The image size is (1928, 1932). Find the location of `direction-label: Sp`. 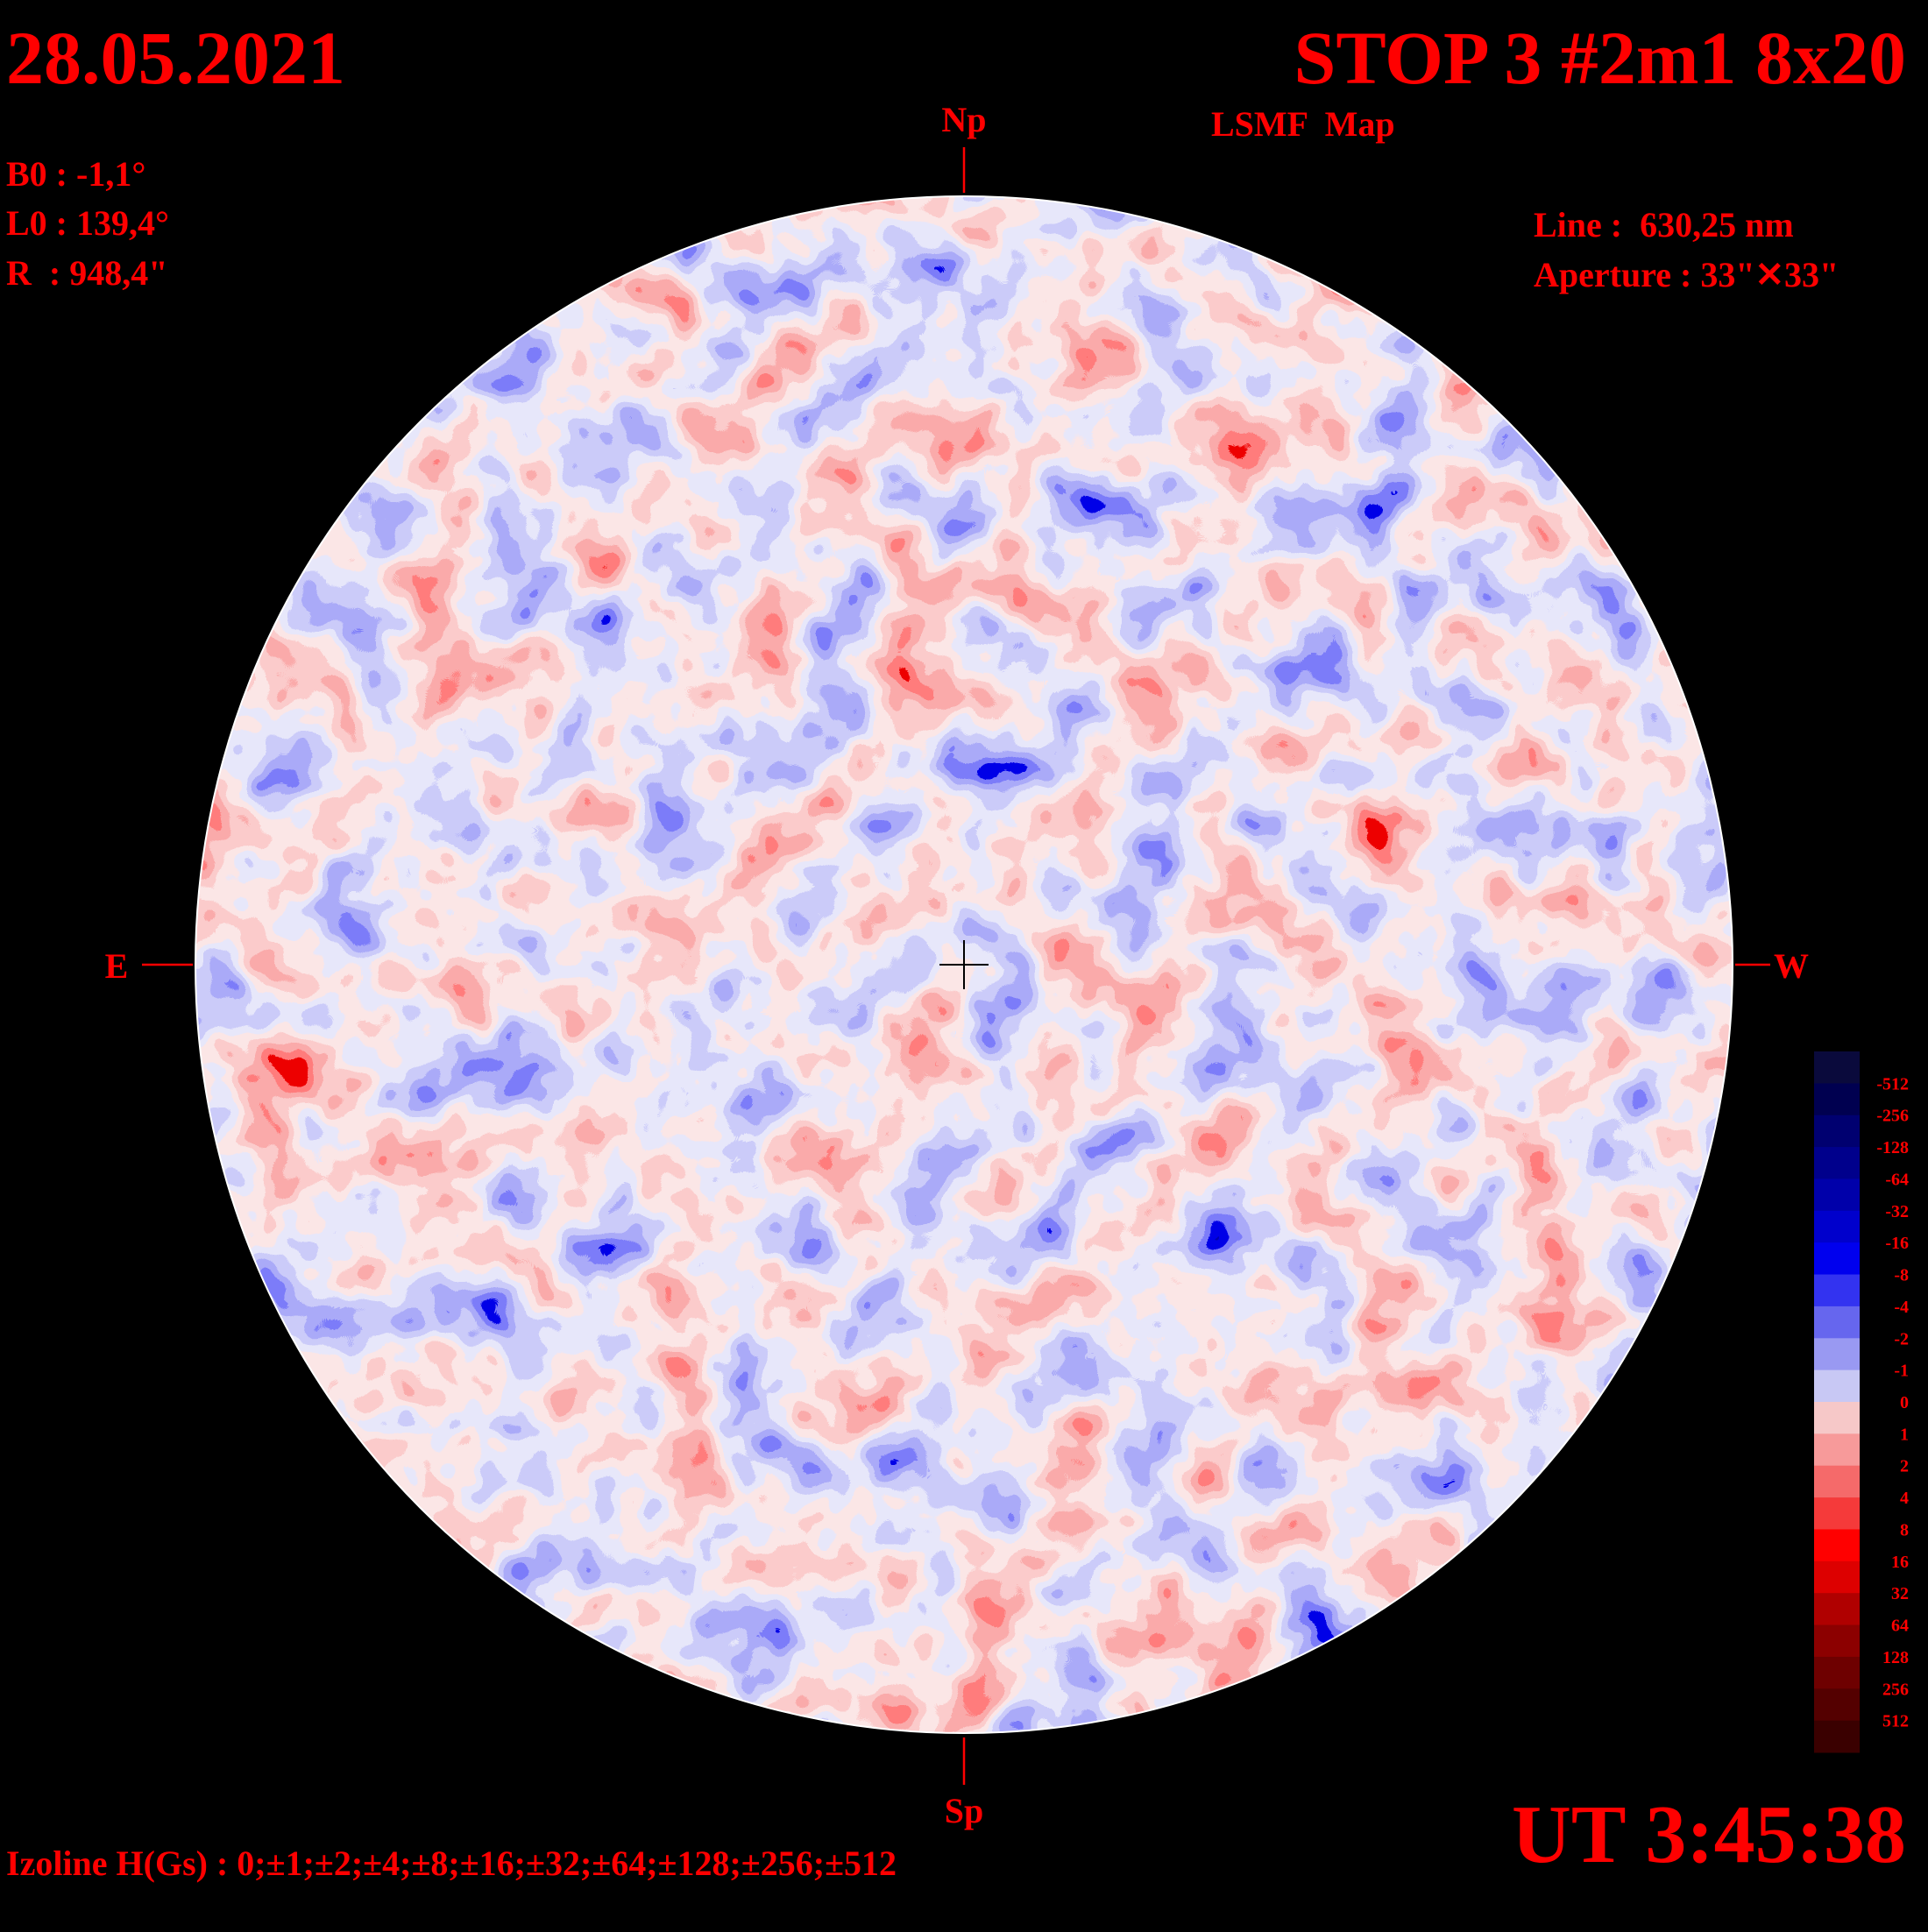

direction-label: Sp is located at coordinates (964, 1810).